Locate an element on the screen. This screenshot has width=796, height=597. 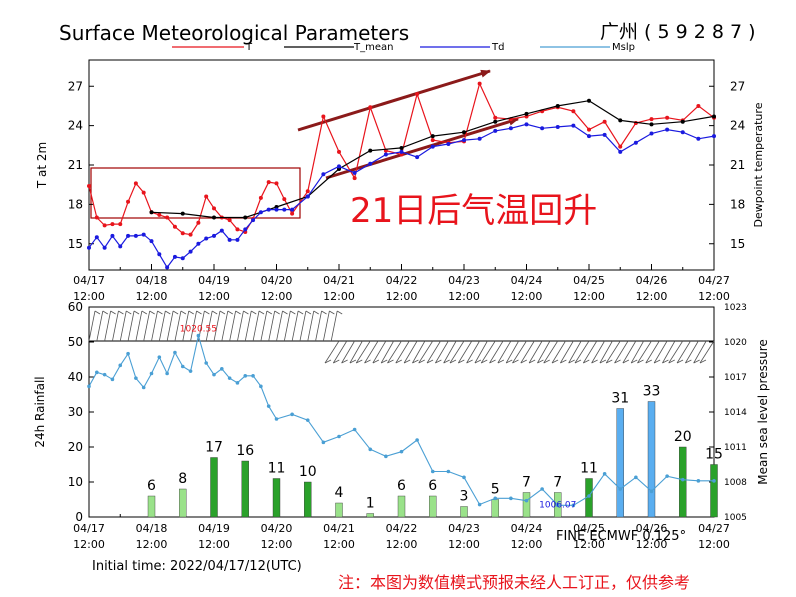
disclaimer-note: 注：本图为数值模式预报未经人工订正，仅供参考 is located at coordinates (514, 582).